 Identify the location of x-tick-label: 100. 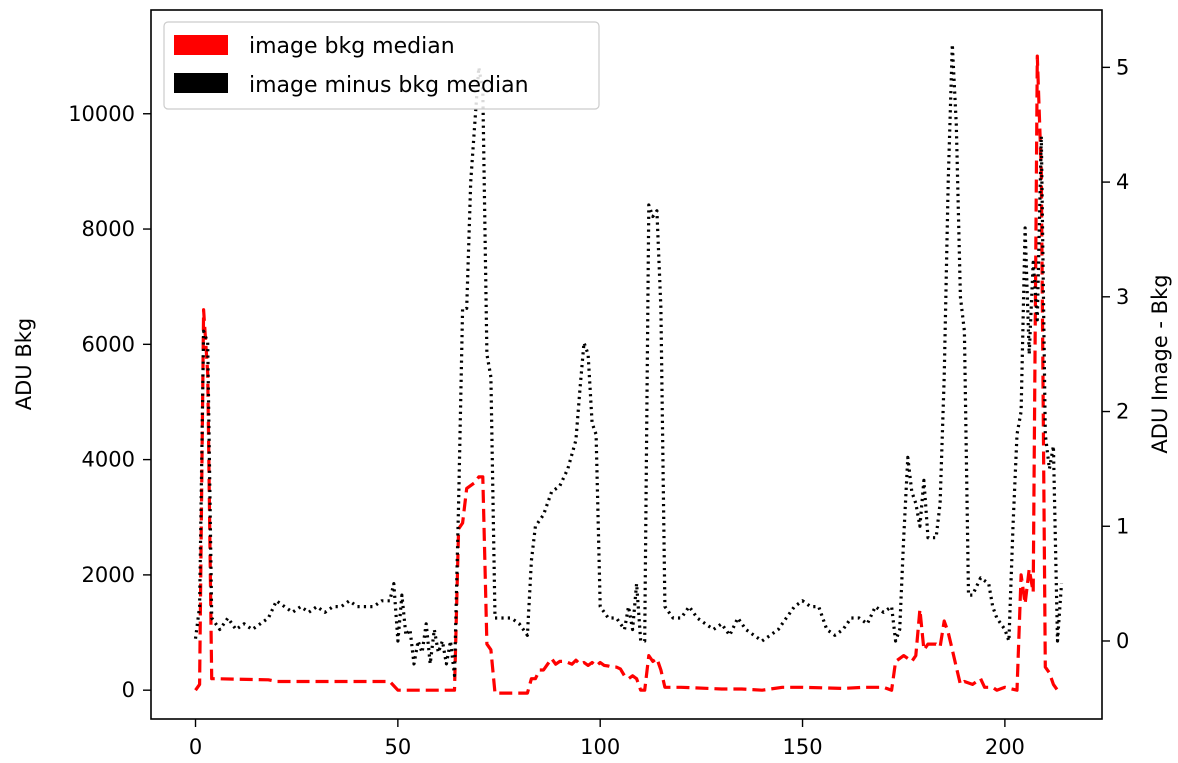
(600, 747).